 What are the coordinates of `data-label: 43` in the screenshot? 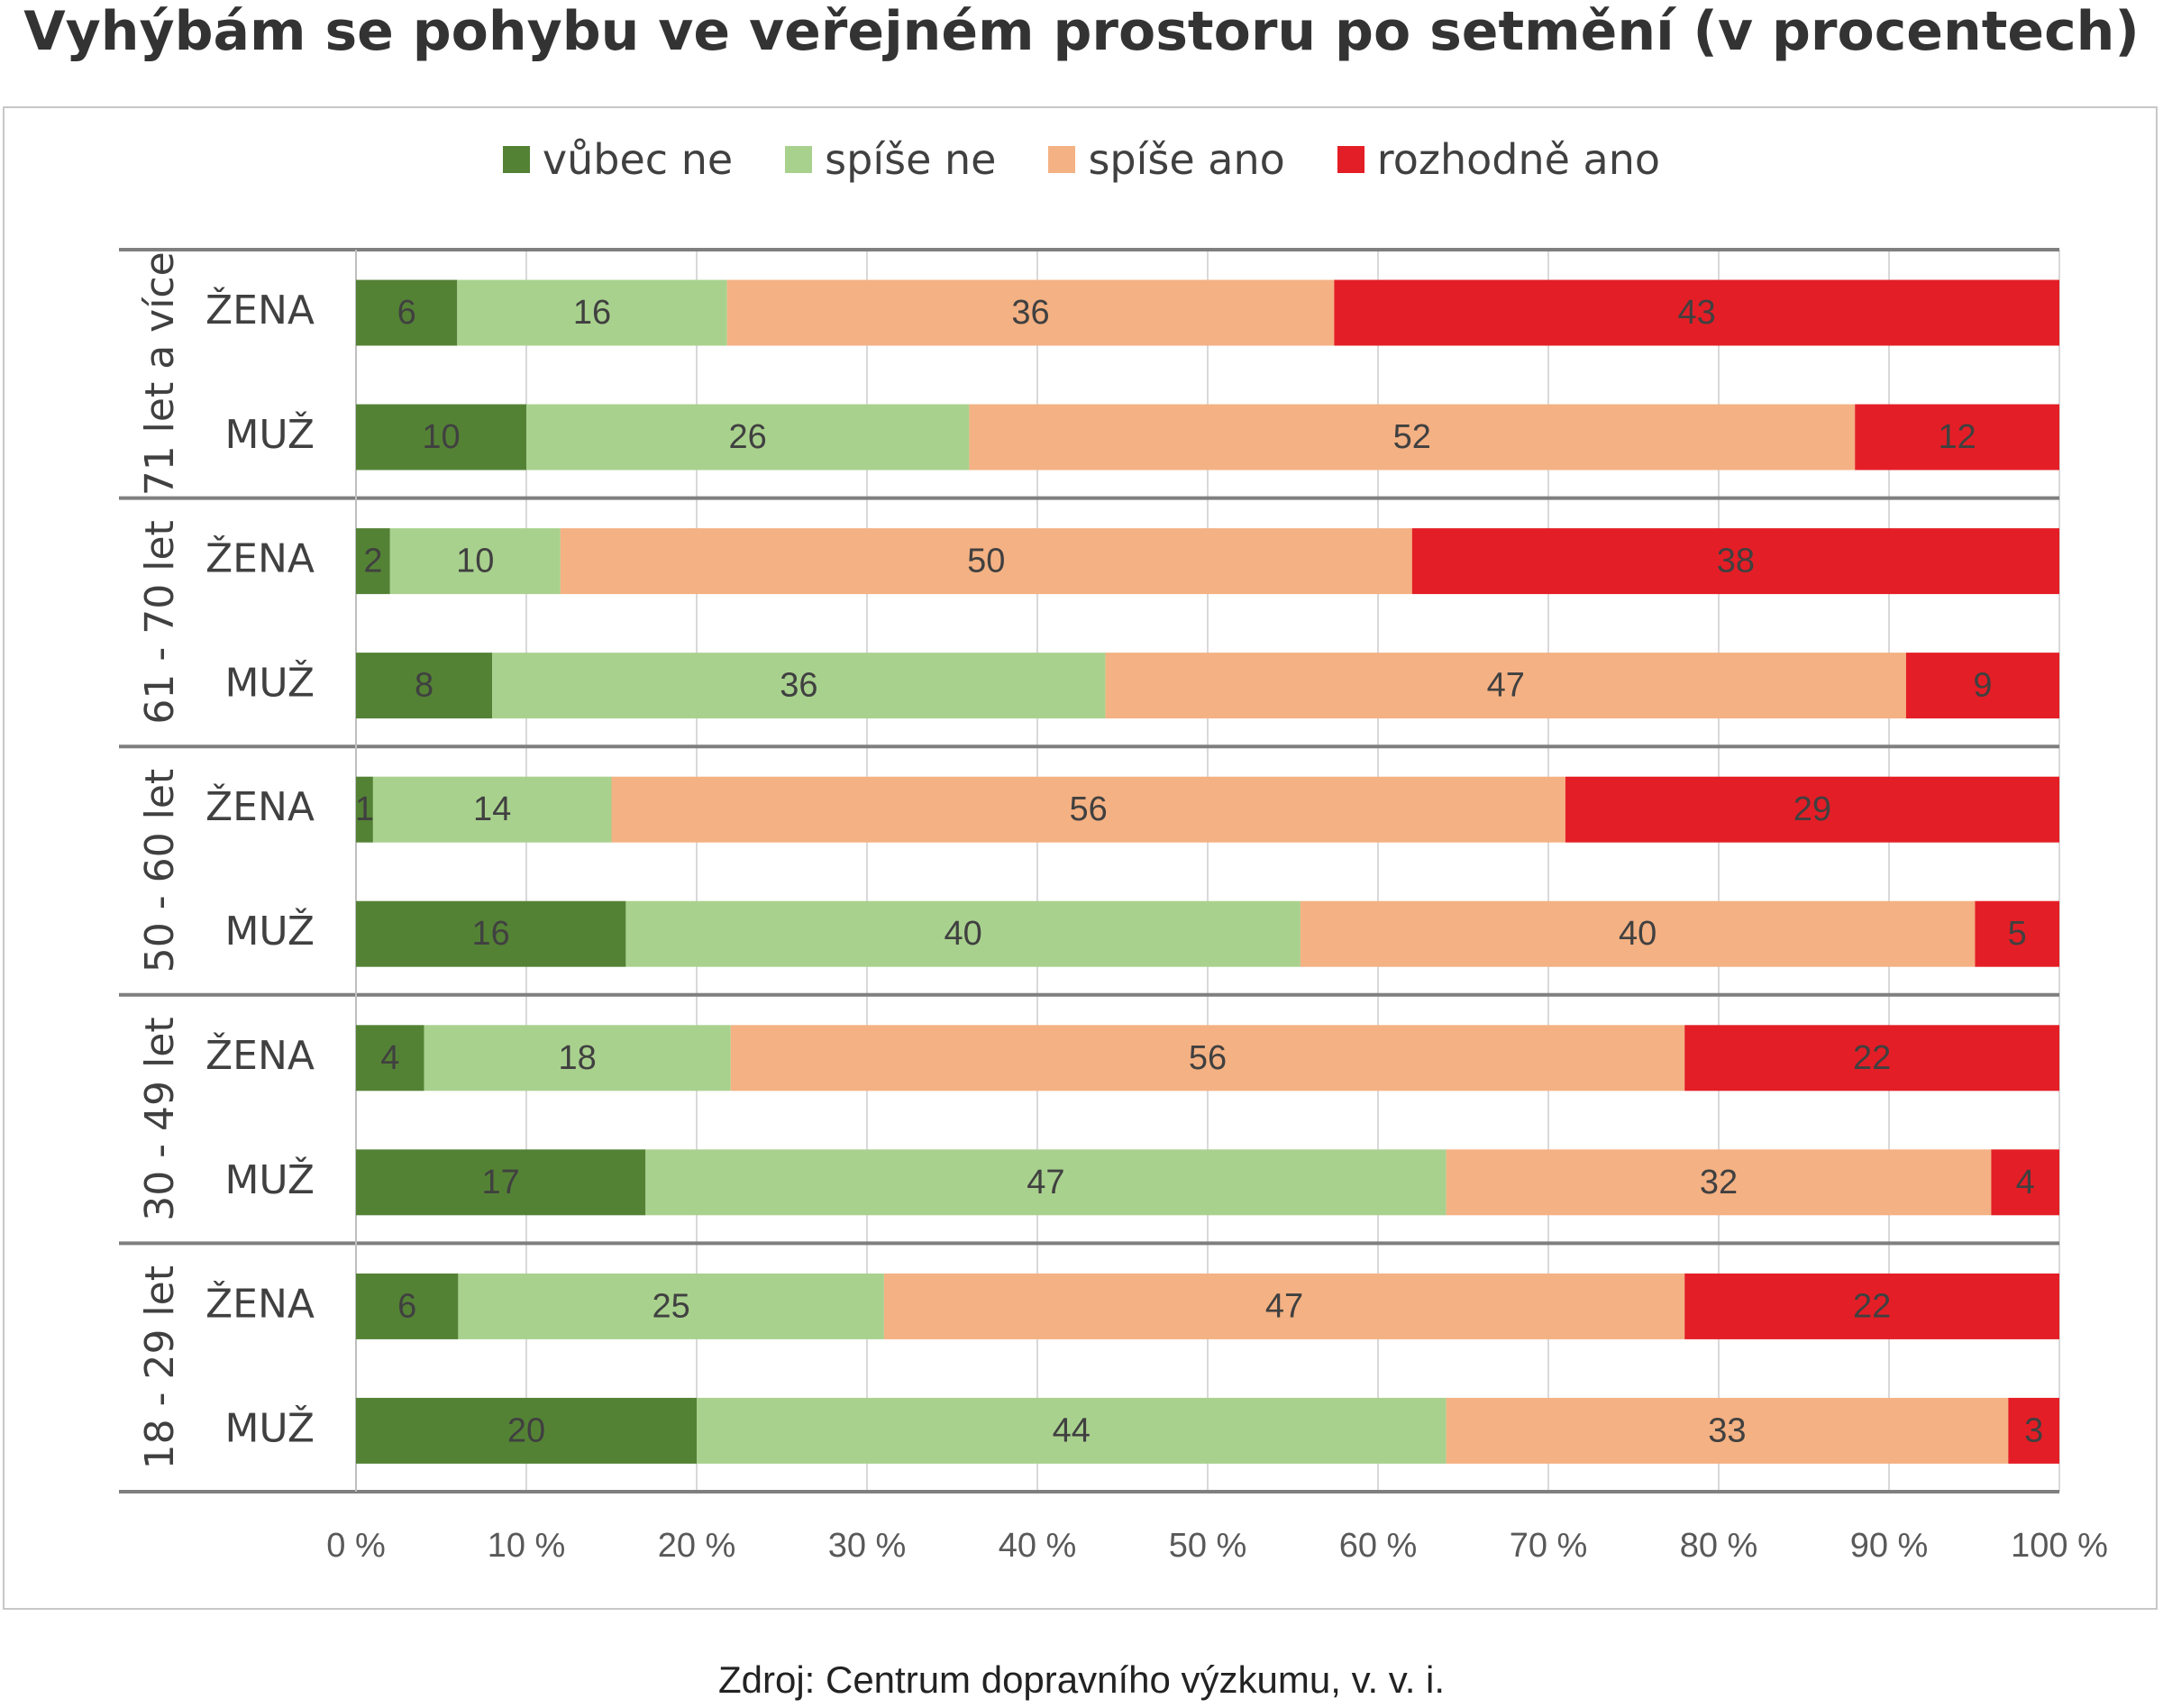 It's located at (1697, 313).